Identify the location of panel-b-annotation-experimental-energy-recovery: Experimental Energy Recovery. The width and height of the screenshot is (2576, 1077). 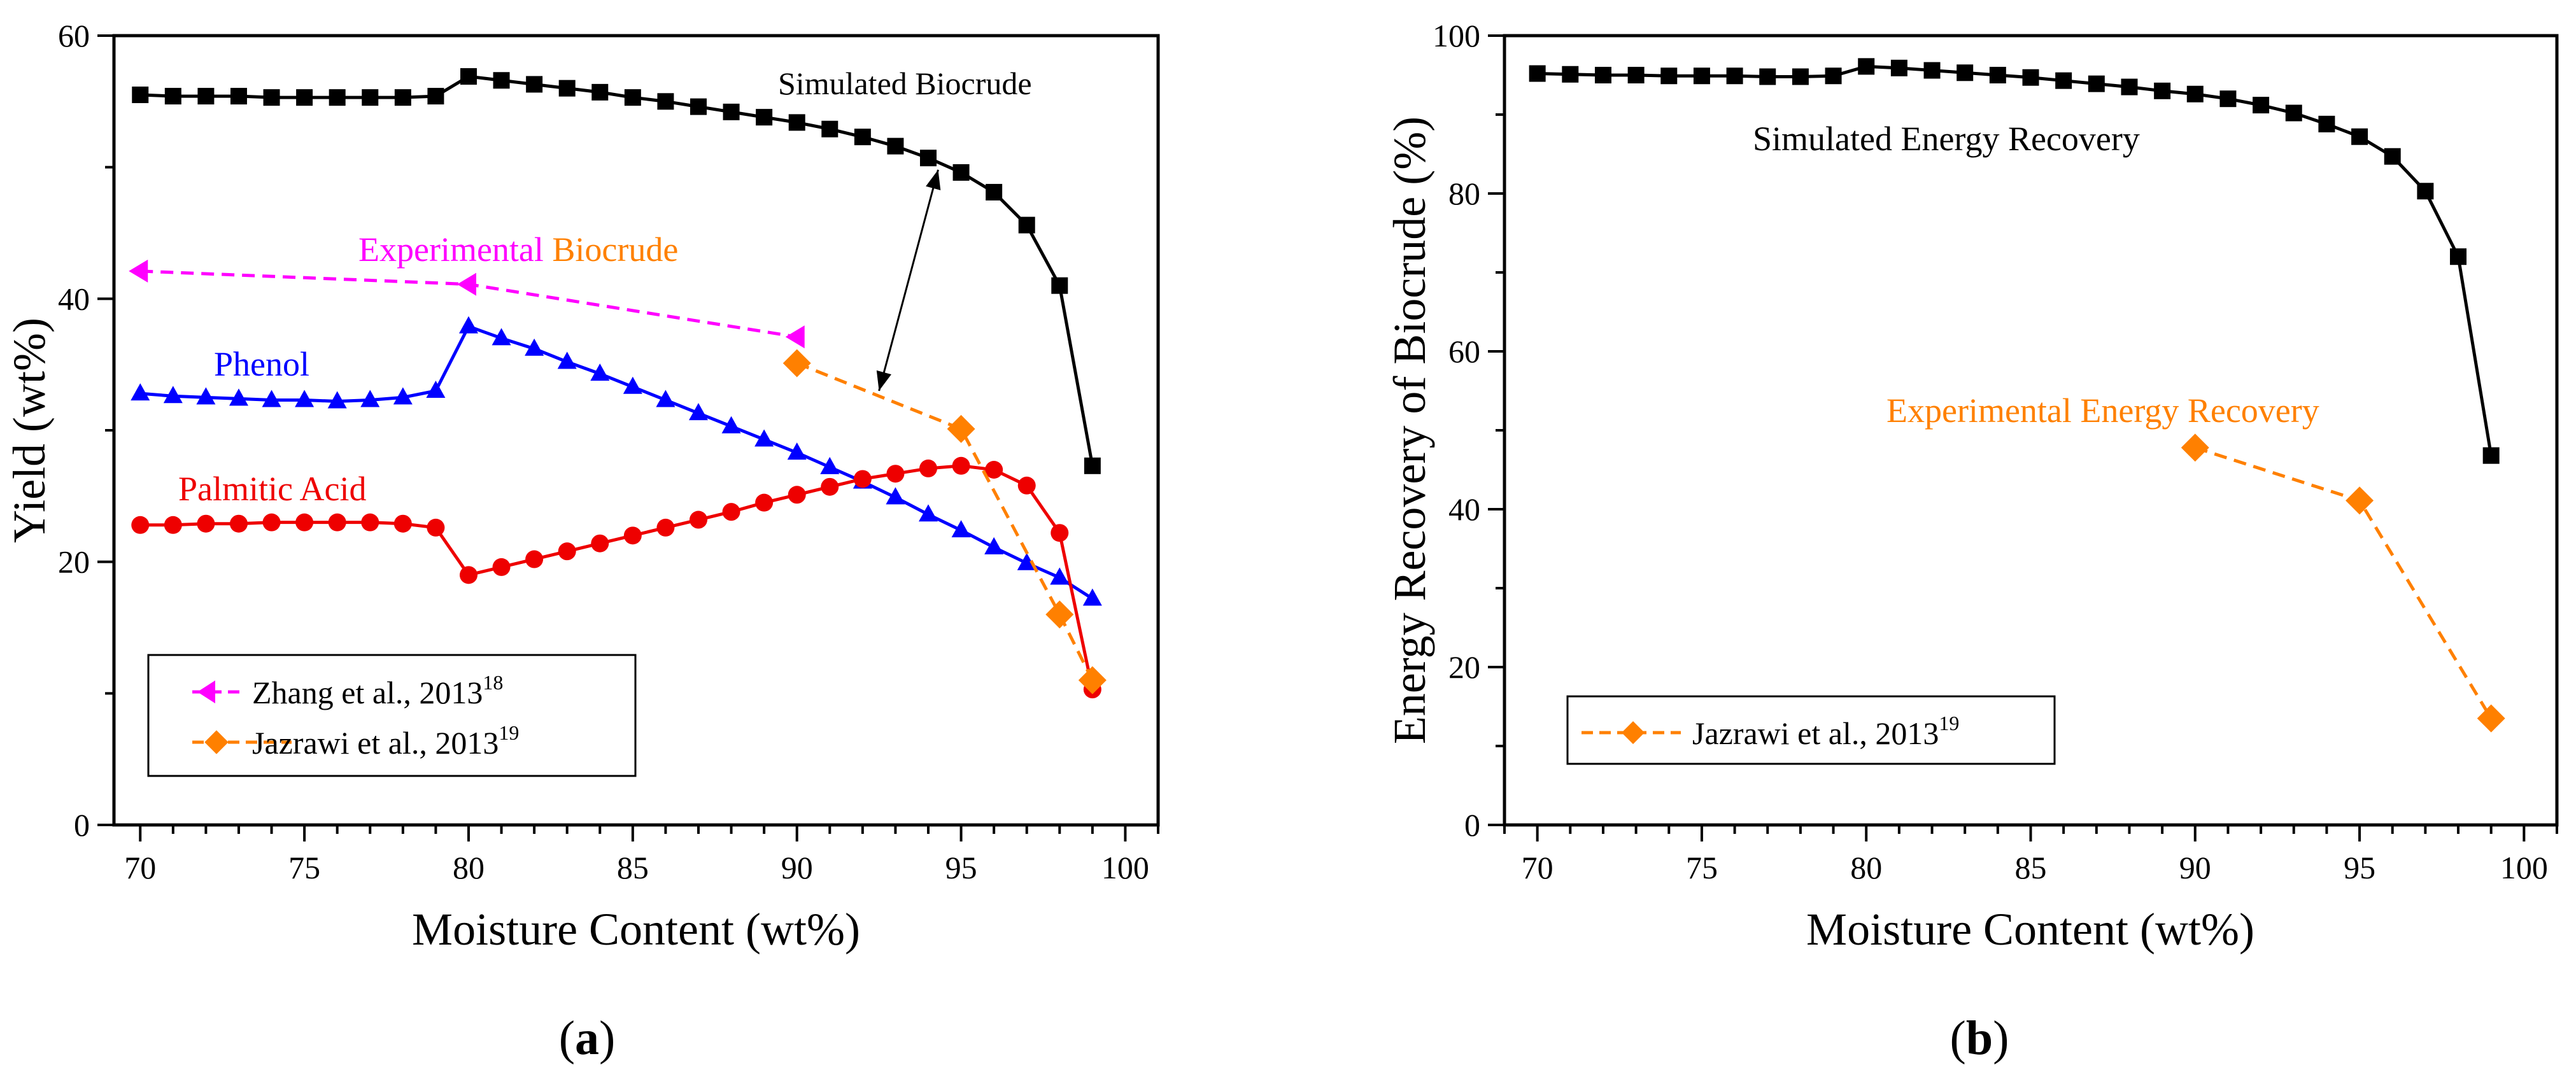
(2102, 410).